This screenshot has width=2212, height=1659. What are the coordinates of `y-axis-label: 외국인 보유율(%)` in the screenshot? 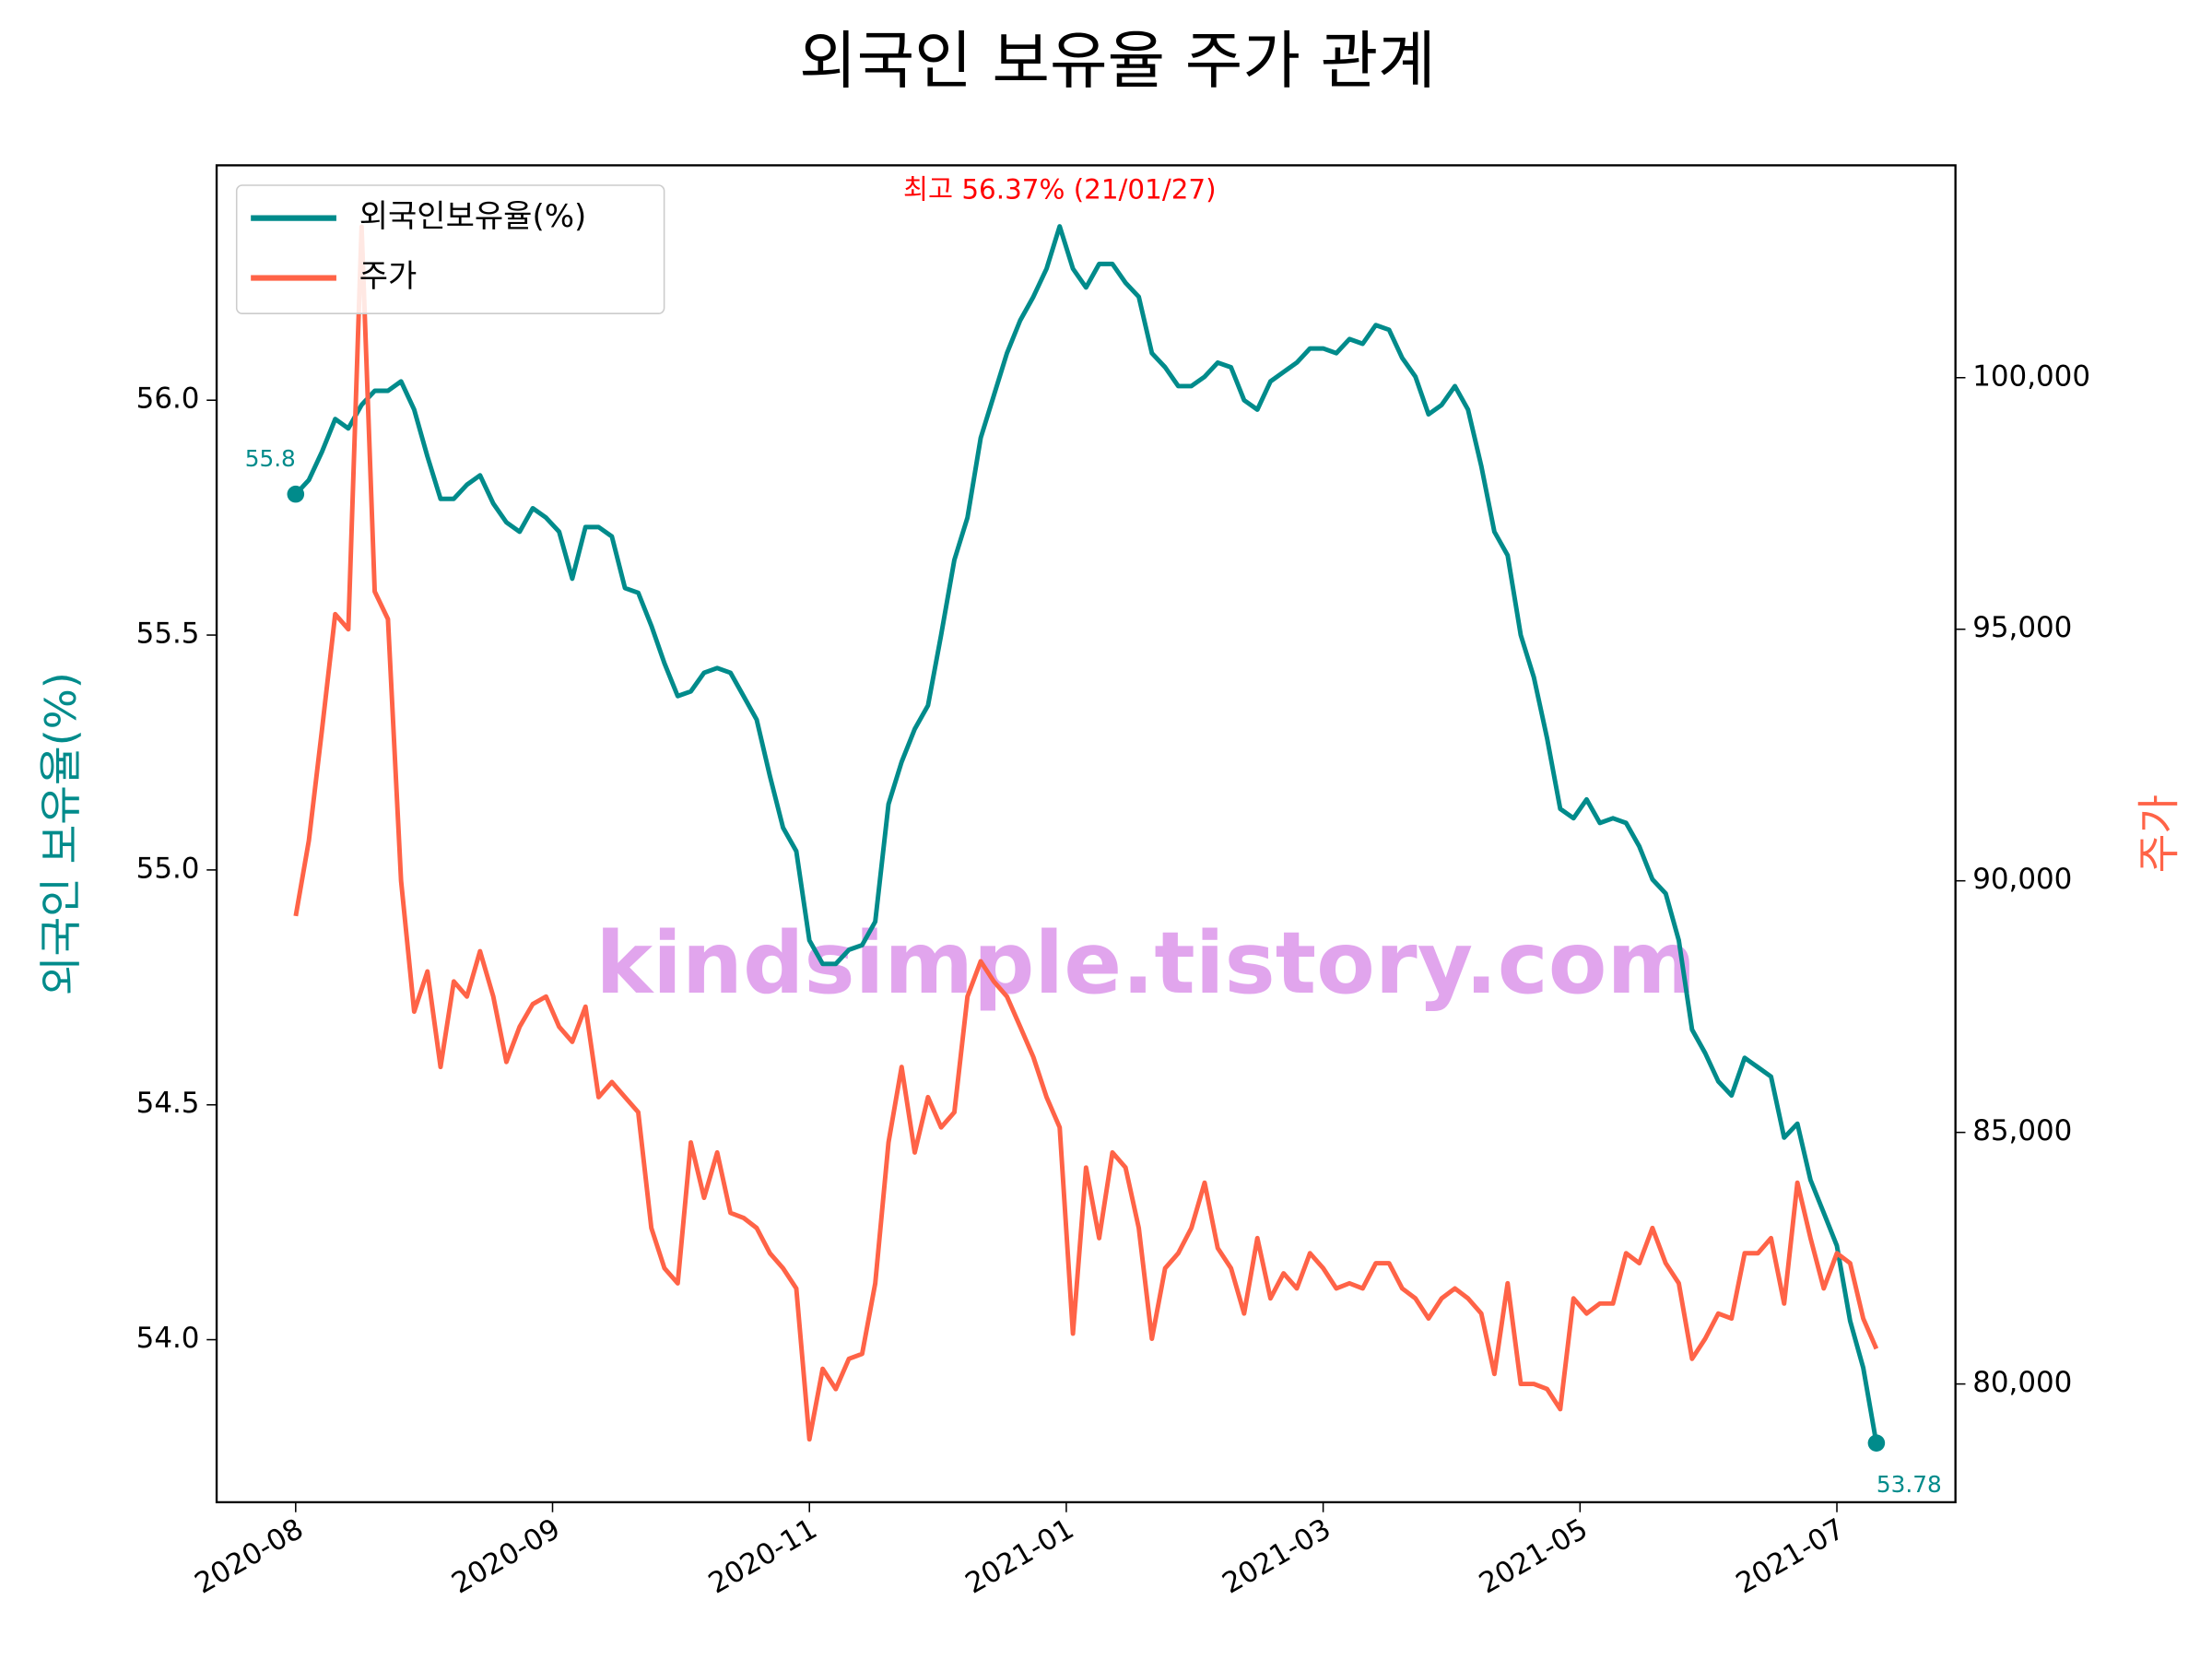 It's located at (61, 833).